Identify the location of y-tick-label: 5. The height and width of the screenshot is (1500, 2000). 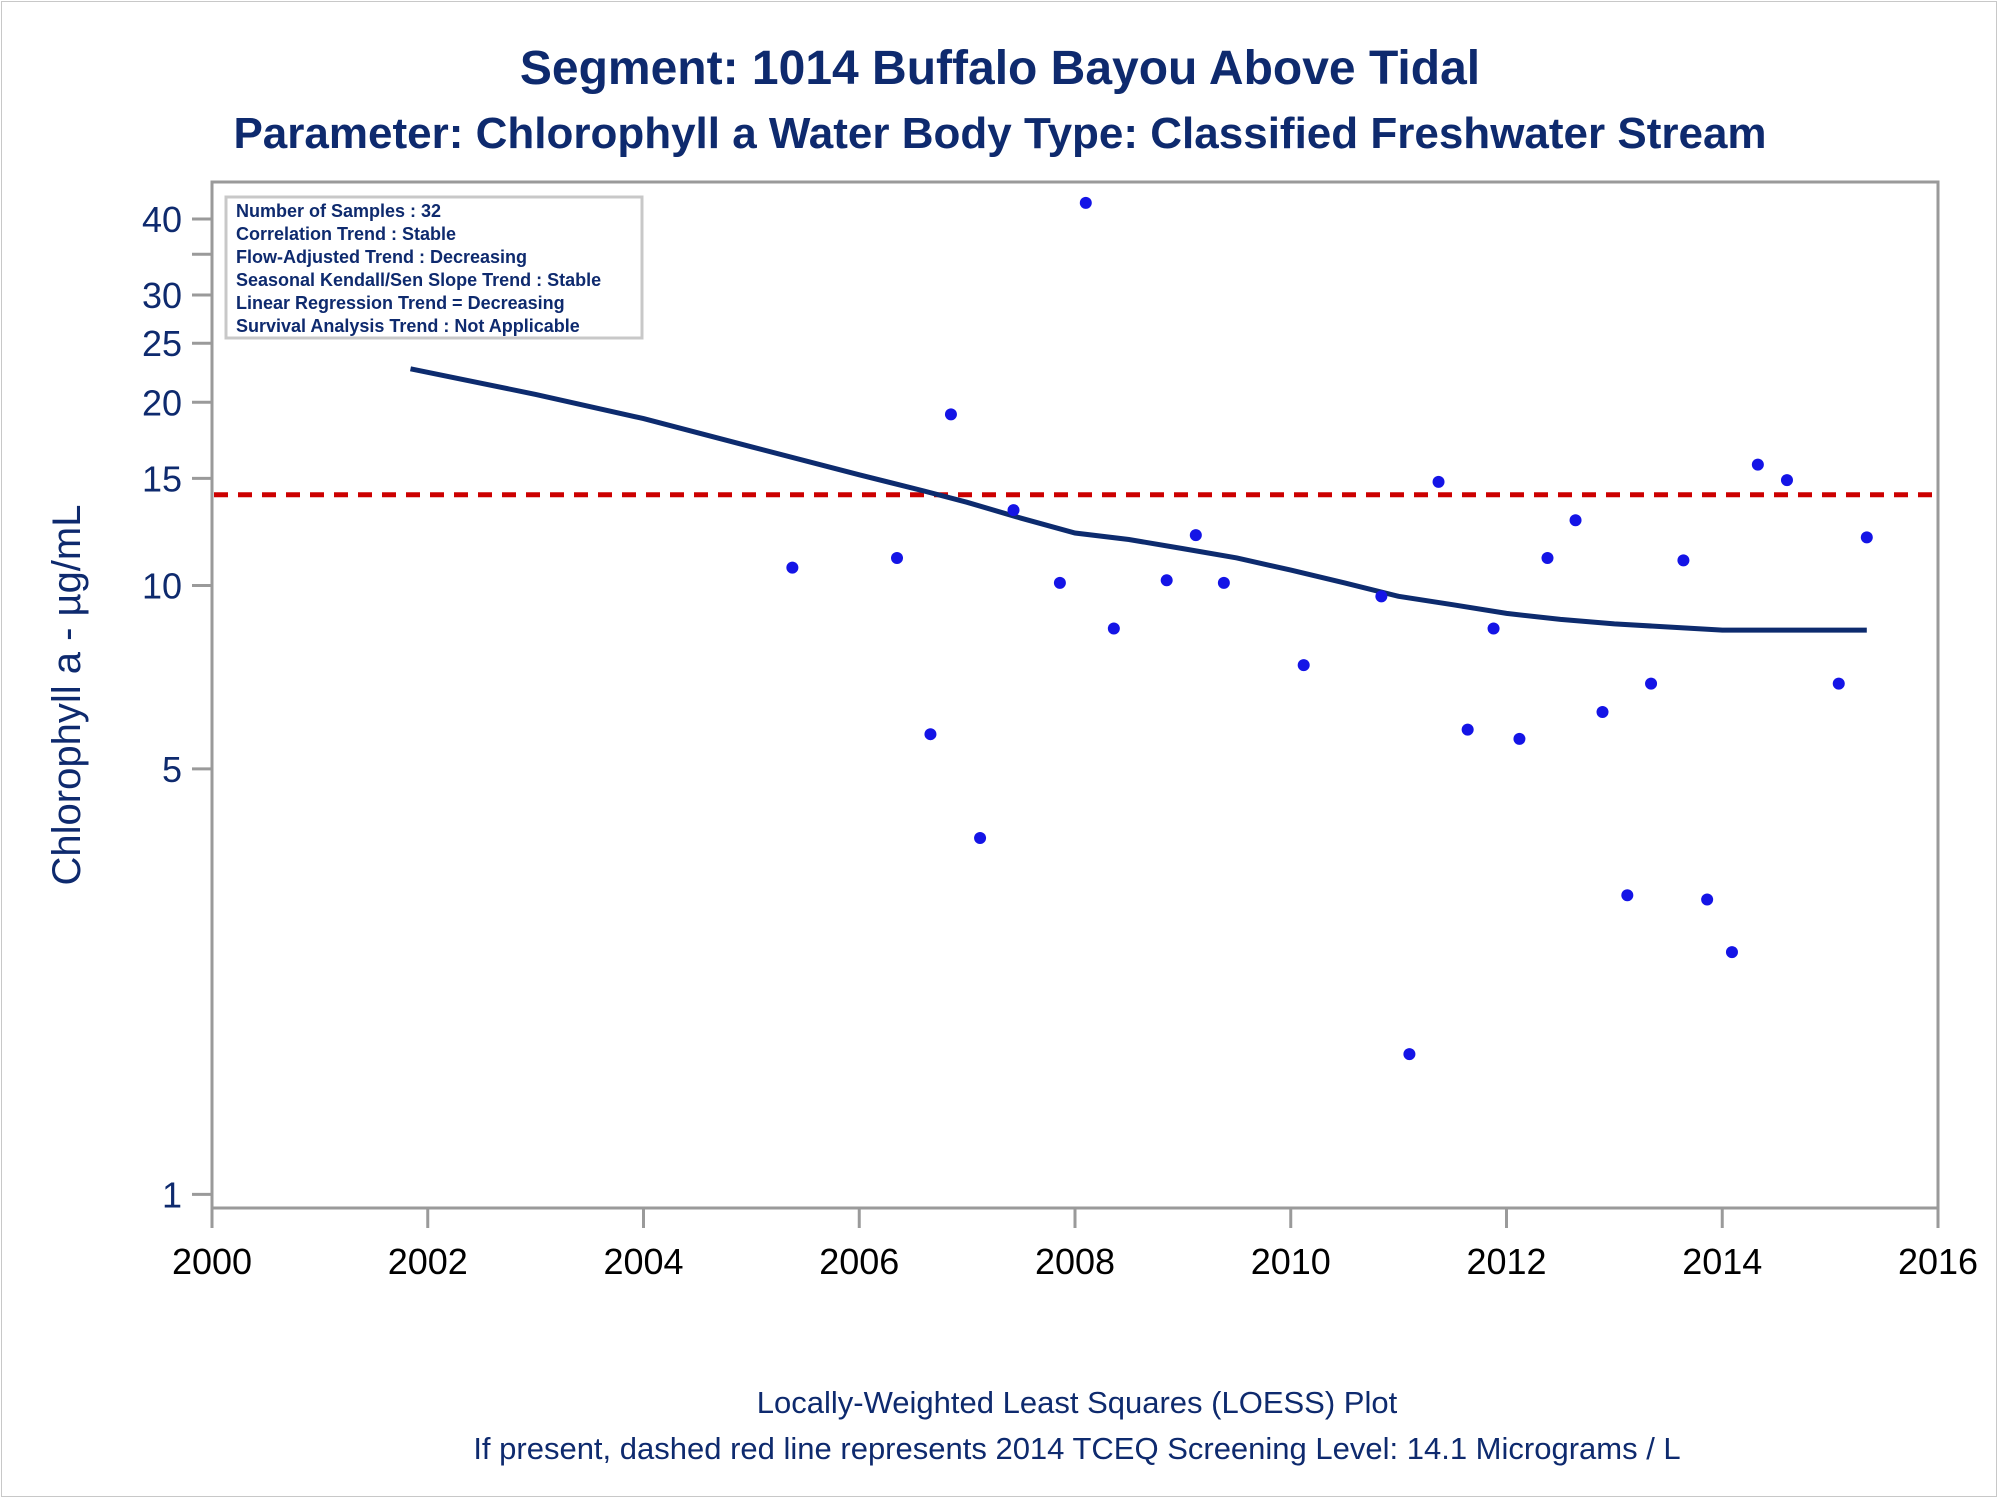
(172, 769).